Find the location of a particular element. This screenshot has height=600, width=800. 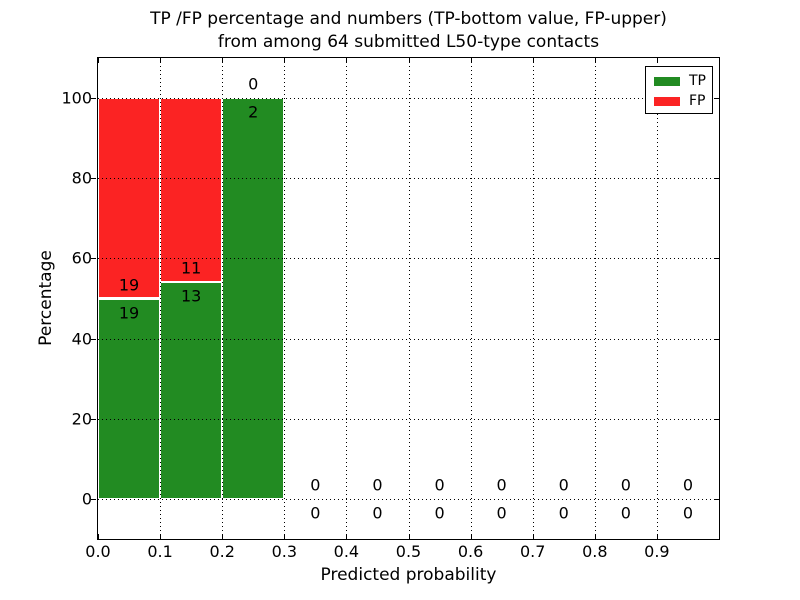

x-tick-label: 0.4 is located at coordinates (346, 551).